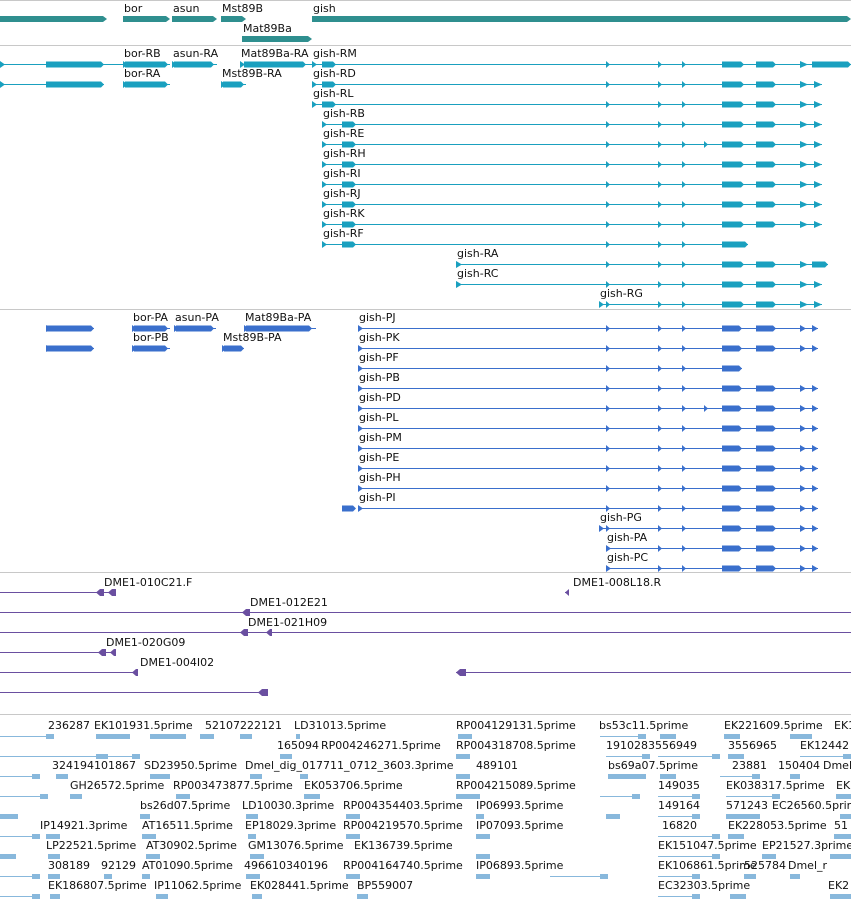 Image resolution: width=851 pixels, height=901 pixels. I want to click on protein-mat89ba-pa: Mat89Ba-PA, so click(280, 321).